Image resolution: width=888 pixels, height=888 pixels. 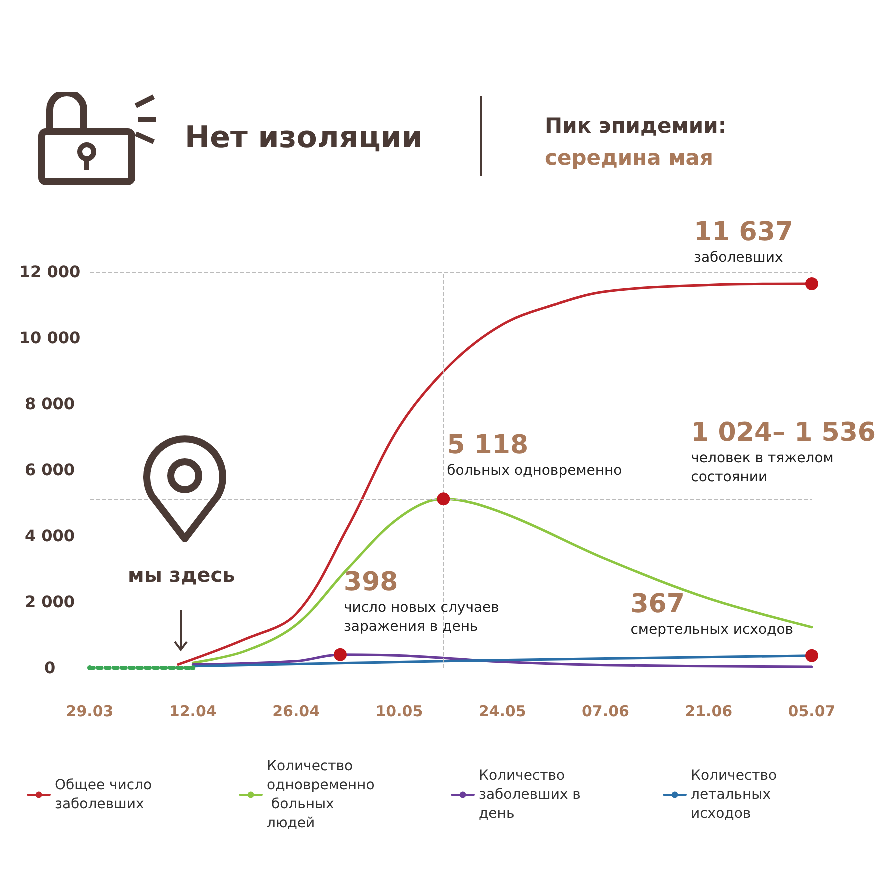 What do you see at coordinates (321, 795) in the screenshot?
I see `legend-label: Количество одновременно больных людей` at bounding box center [321, 795].